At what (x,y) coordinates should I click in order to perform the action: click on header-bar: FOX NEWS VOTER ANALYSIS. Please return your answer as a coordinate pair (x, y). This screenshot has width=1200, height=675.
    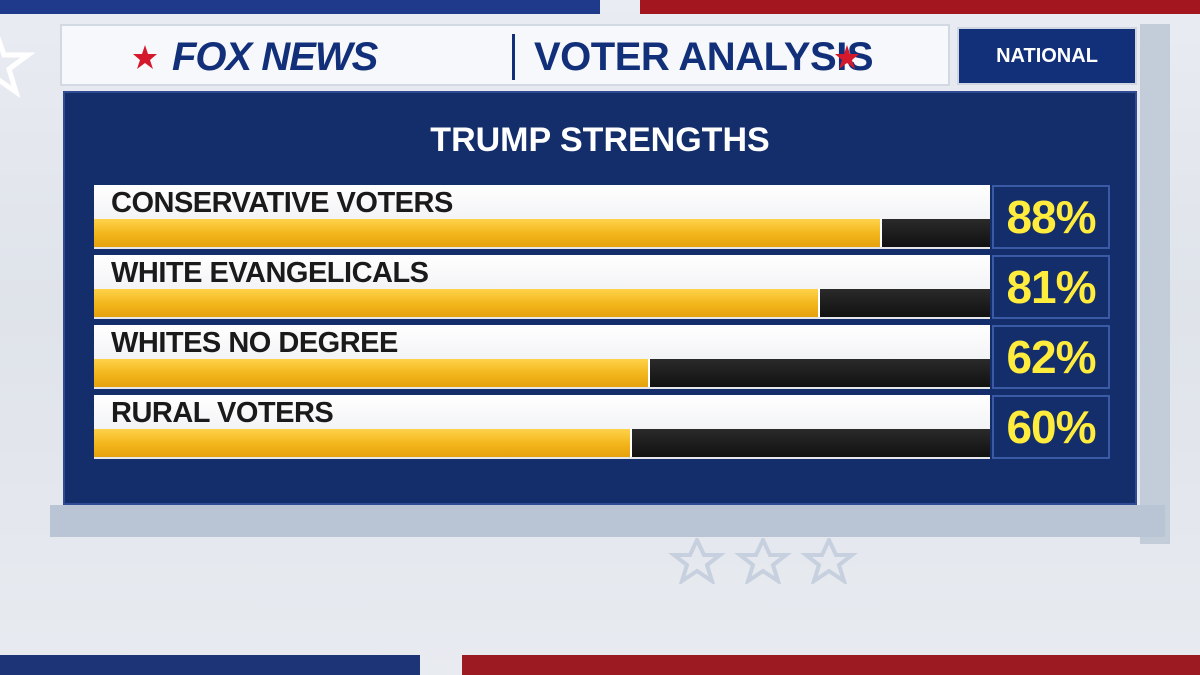
    Looking at the image, I should click on (505, 55).